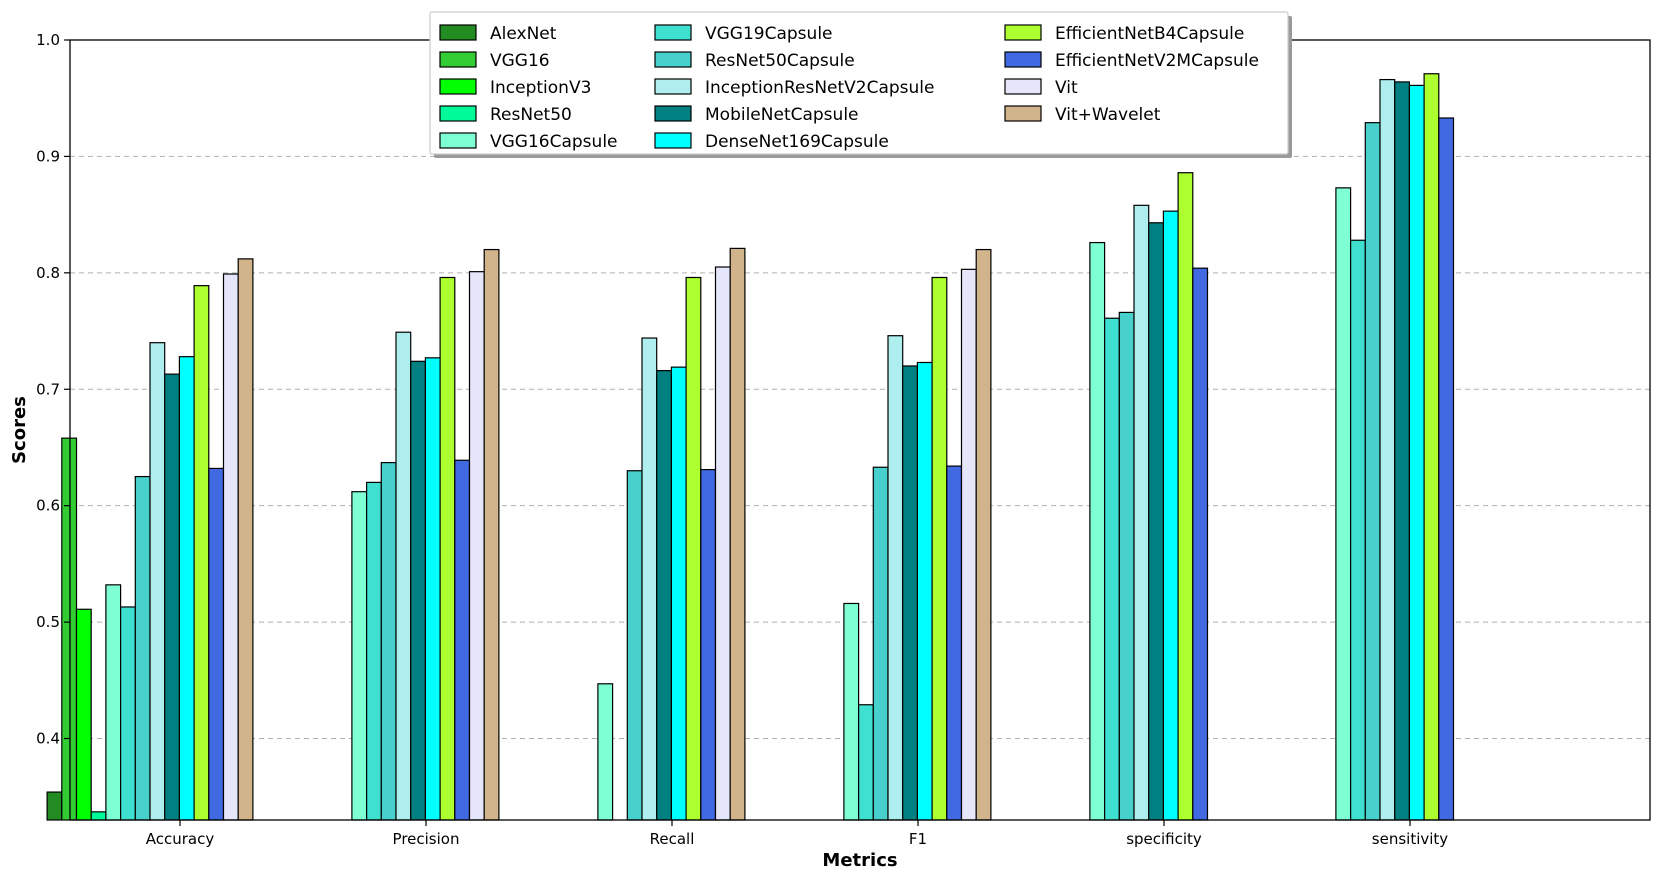 Image resolution: width=1660 pixels, height=882 pixels. I want to click on y-tick-label: 0.5, so click(48, 622).